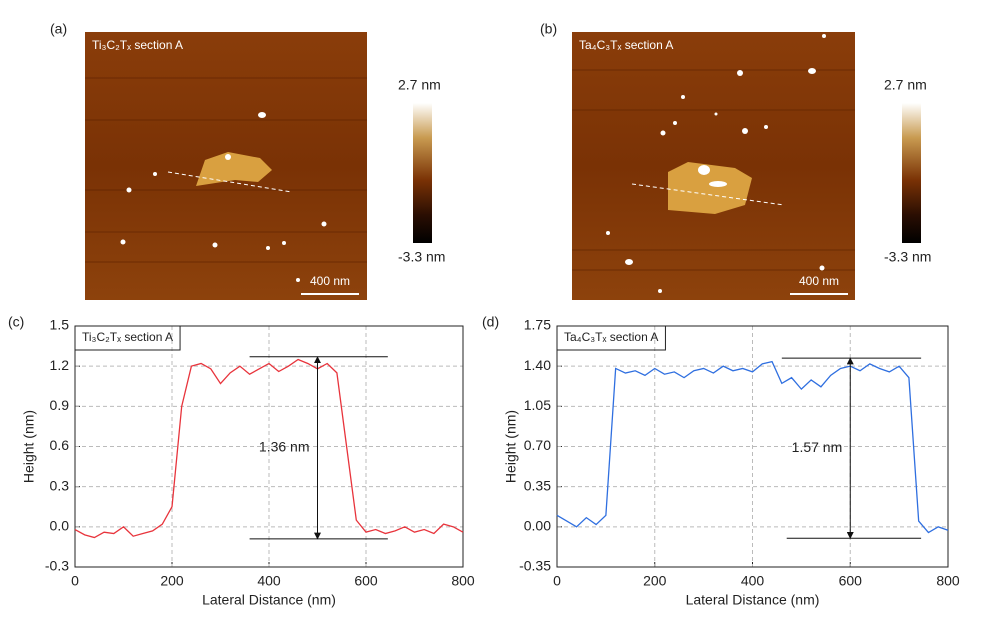 The width and height of the screenshot is (993, 634). Describe the element at coordinates (537, 405) in the screenshot. I see `y-tick-label: 1.05` at that location.